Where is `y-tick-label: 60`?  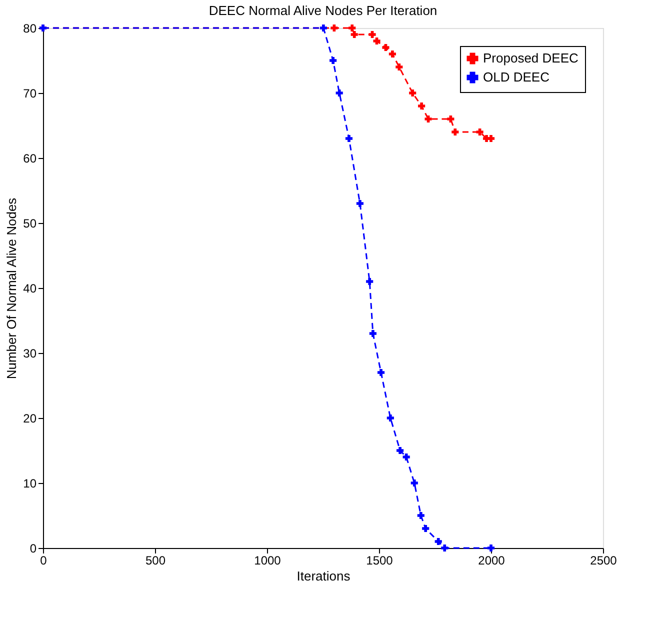
y-tick-label: 60 is located at coordinates (30, 159).